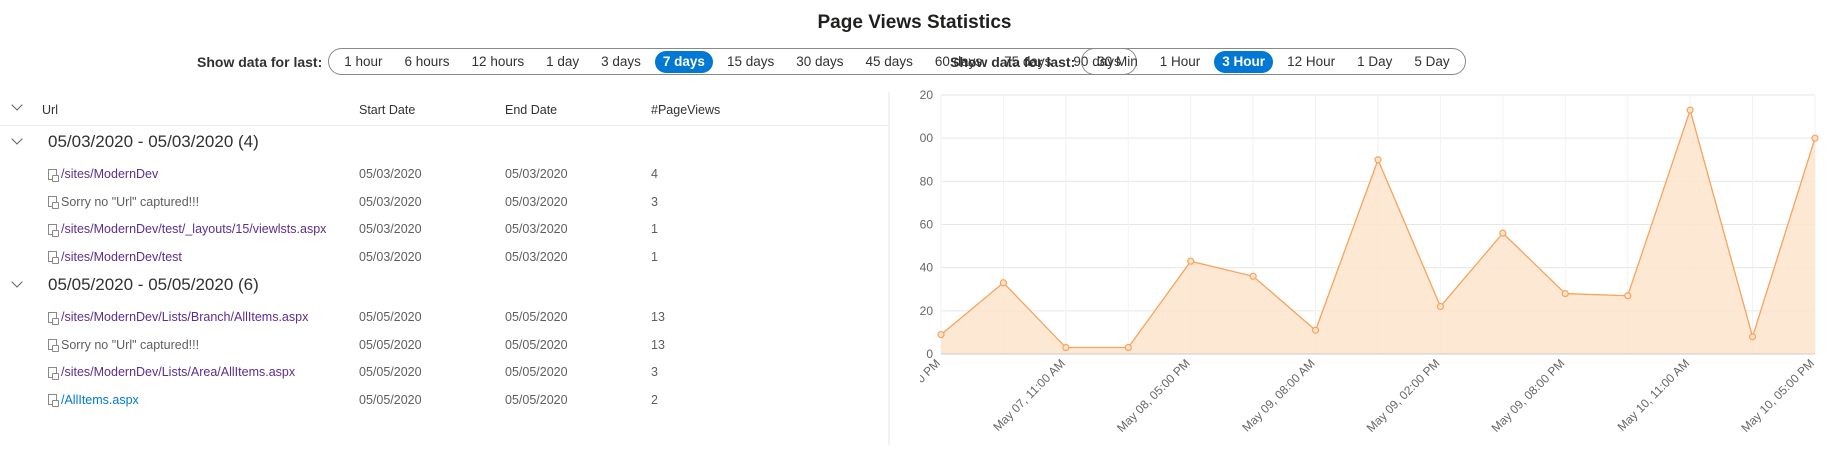  What do you see at coordinates (363, 62) in the screenshot?
I see `filter-option-1-hour: 1 hour` at bounding box center [363, 62].